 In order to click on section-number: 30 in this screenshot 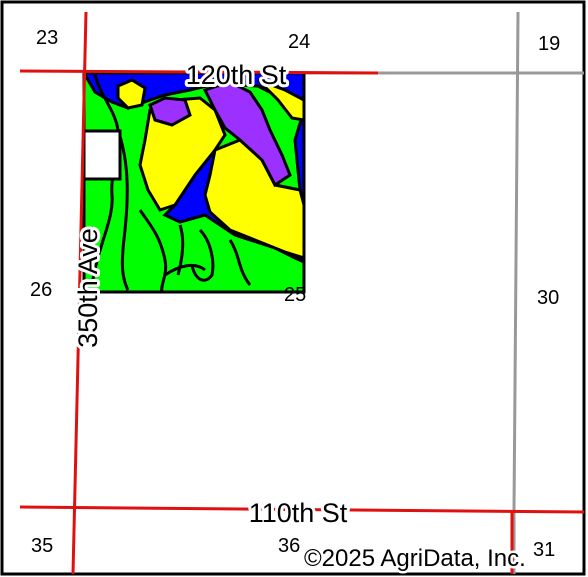, I will do `click(548, 298)`.